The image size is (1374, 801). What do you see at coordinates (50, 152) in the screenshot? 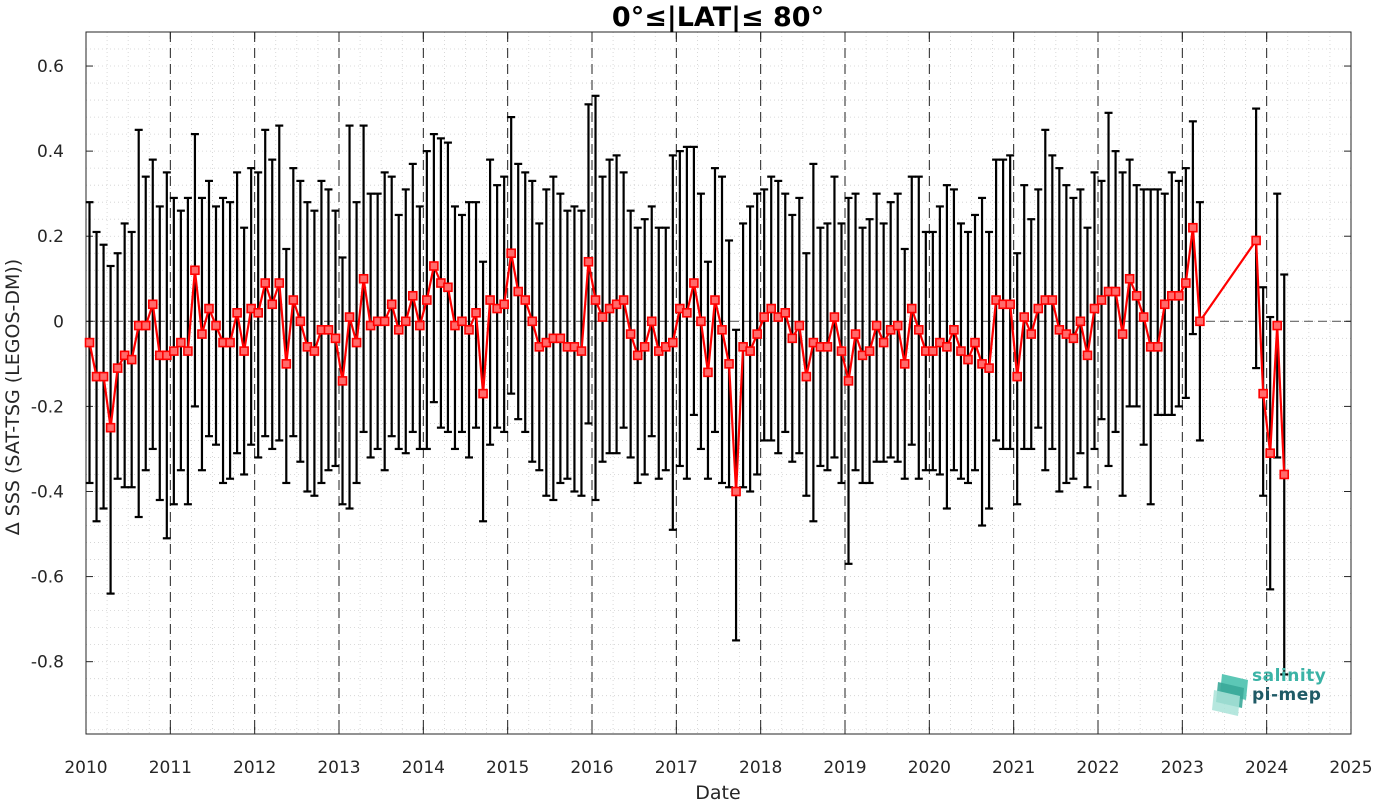
I see `y-tick-label: 0.4` at bounding box center [50, 152].